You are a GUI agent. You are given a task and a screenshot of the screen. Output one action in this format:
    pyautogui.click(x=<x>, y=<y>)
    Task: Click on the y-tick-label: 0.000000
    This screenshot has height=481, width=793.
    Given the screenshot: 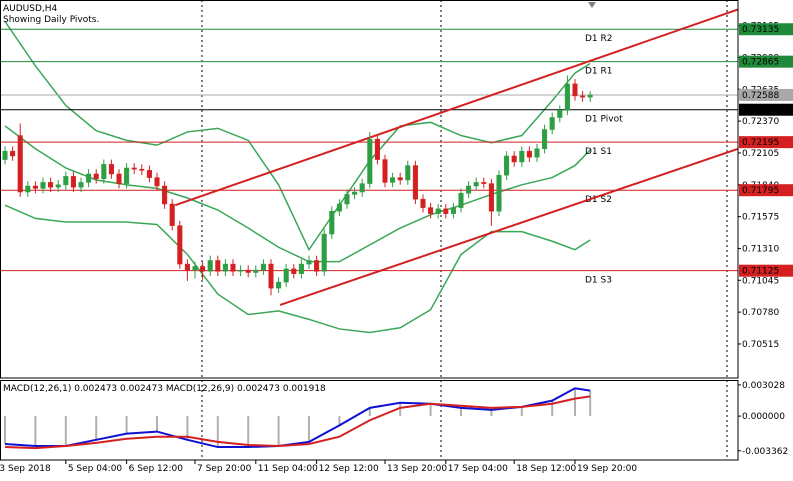 What is the action you would take?
    pyautogui.click(x=763, y=417)
    